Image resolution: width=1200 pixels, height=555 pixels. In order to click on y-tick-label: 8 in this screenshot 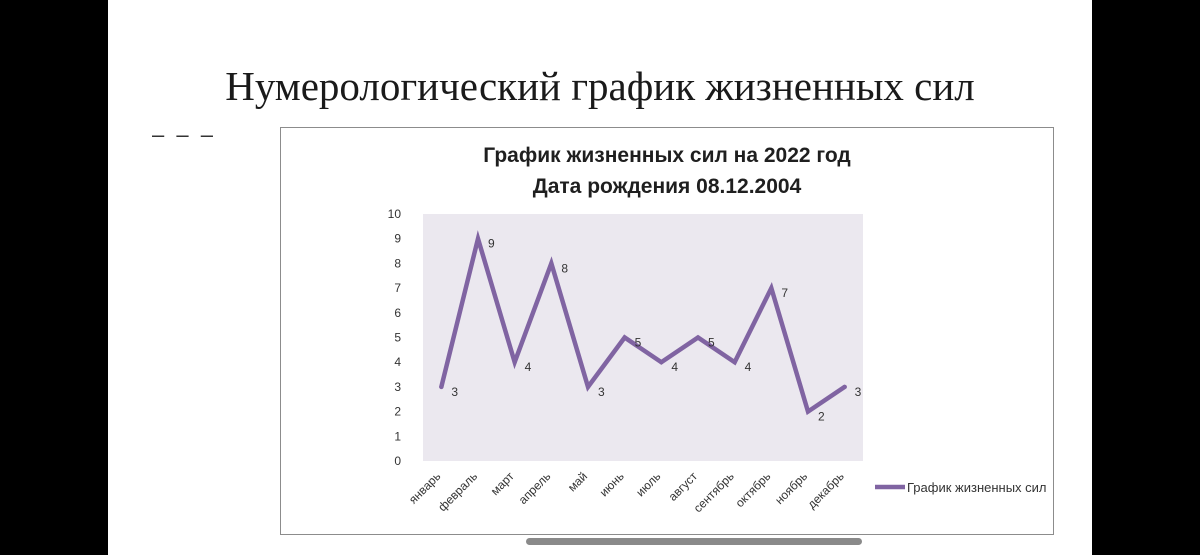, I will do `click(397, 263)`.